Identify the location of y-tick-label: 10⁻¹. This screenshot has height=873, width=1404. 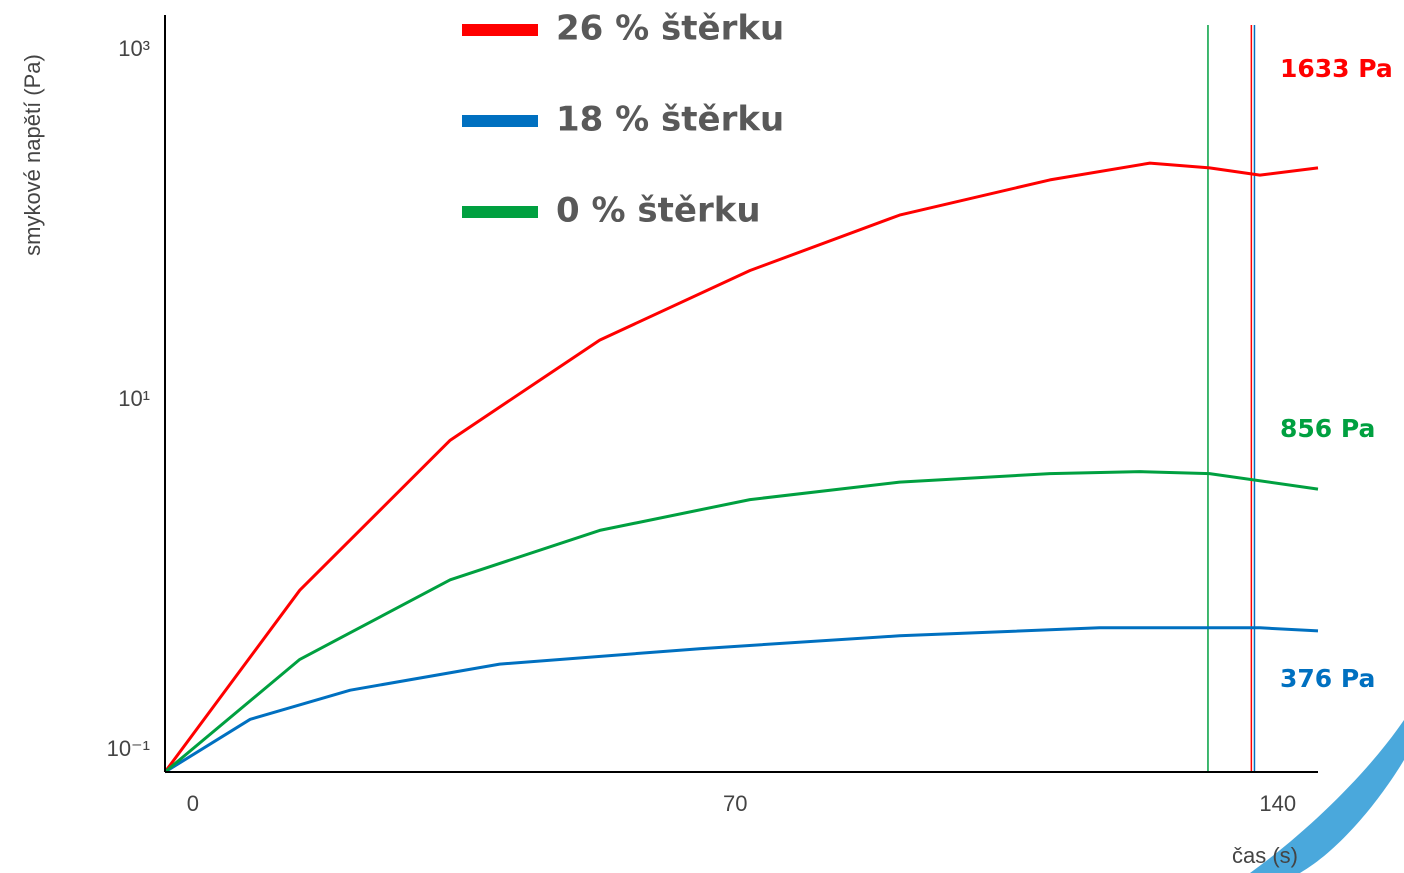
(128, 748).